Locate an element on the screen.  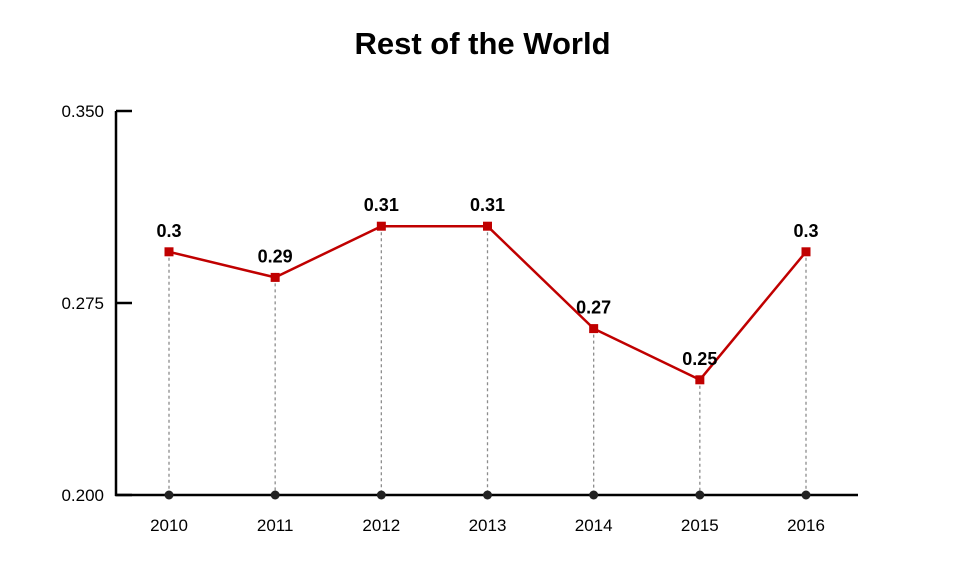
x-tick-label: 2014 is located at coordinates (594, 525).